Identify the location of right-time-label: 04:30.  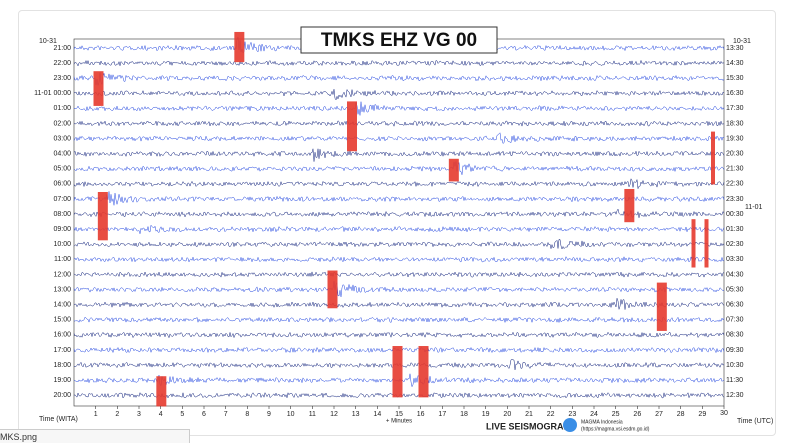
(735, 274).